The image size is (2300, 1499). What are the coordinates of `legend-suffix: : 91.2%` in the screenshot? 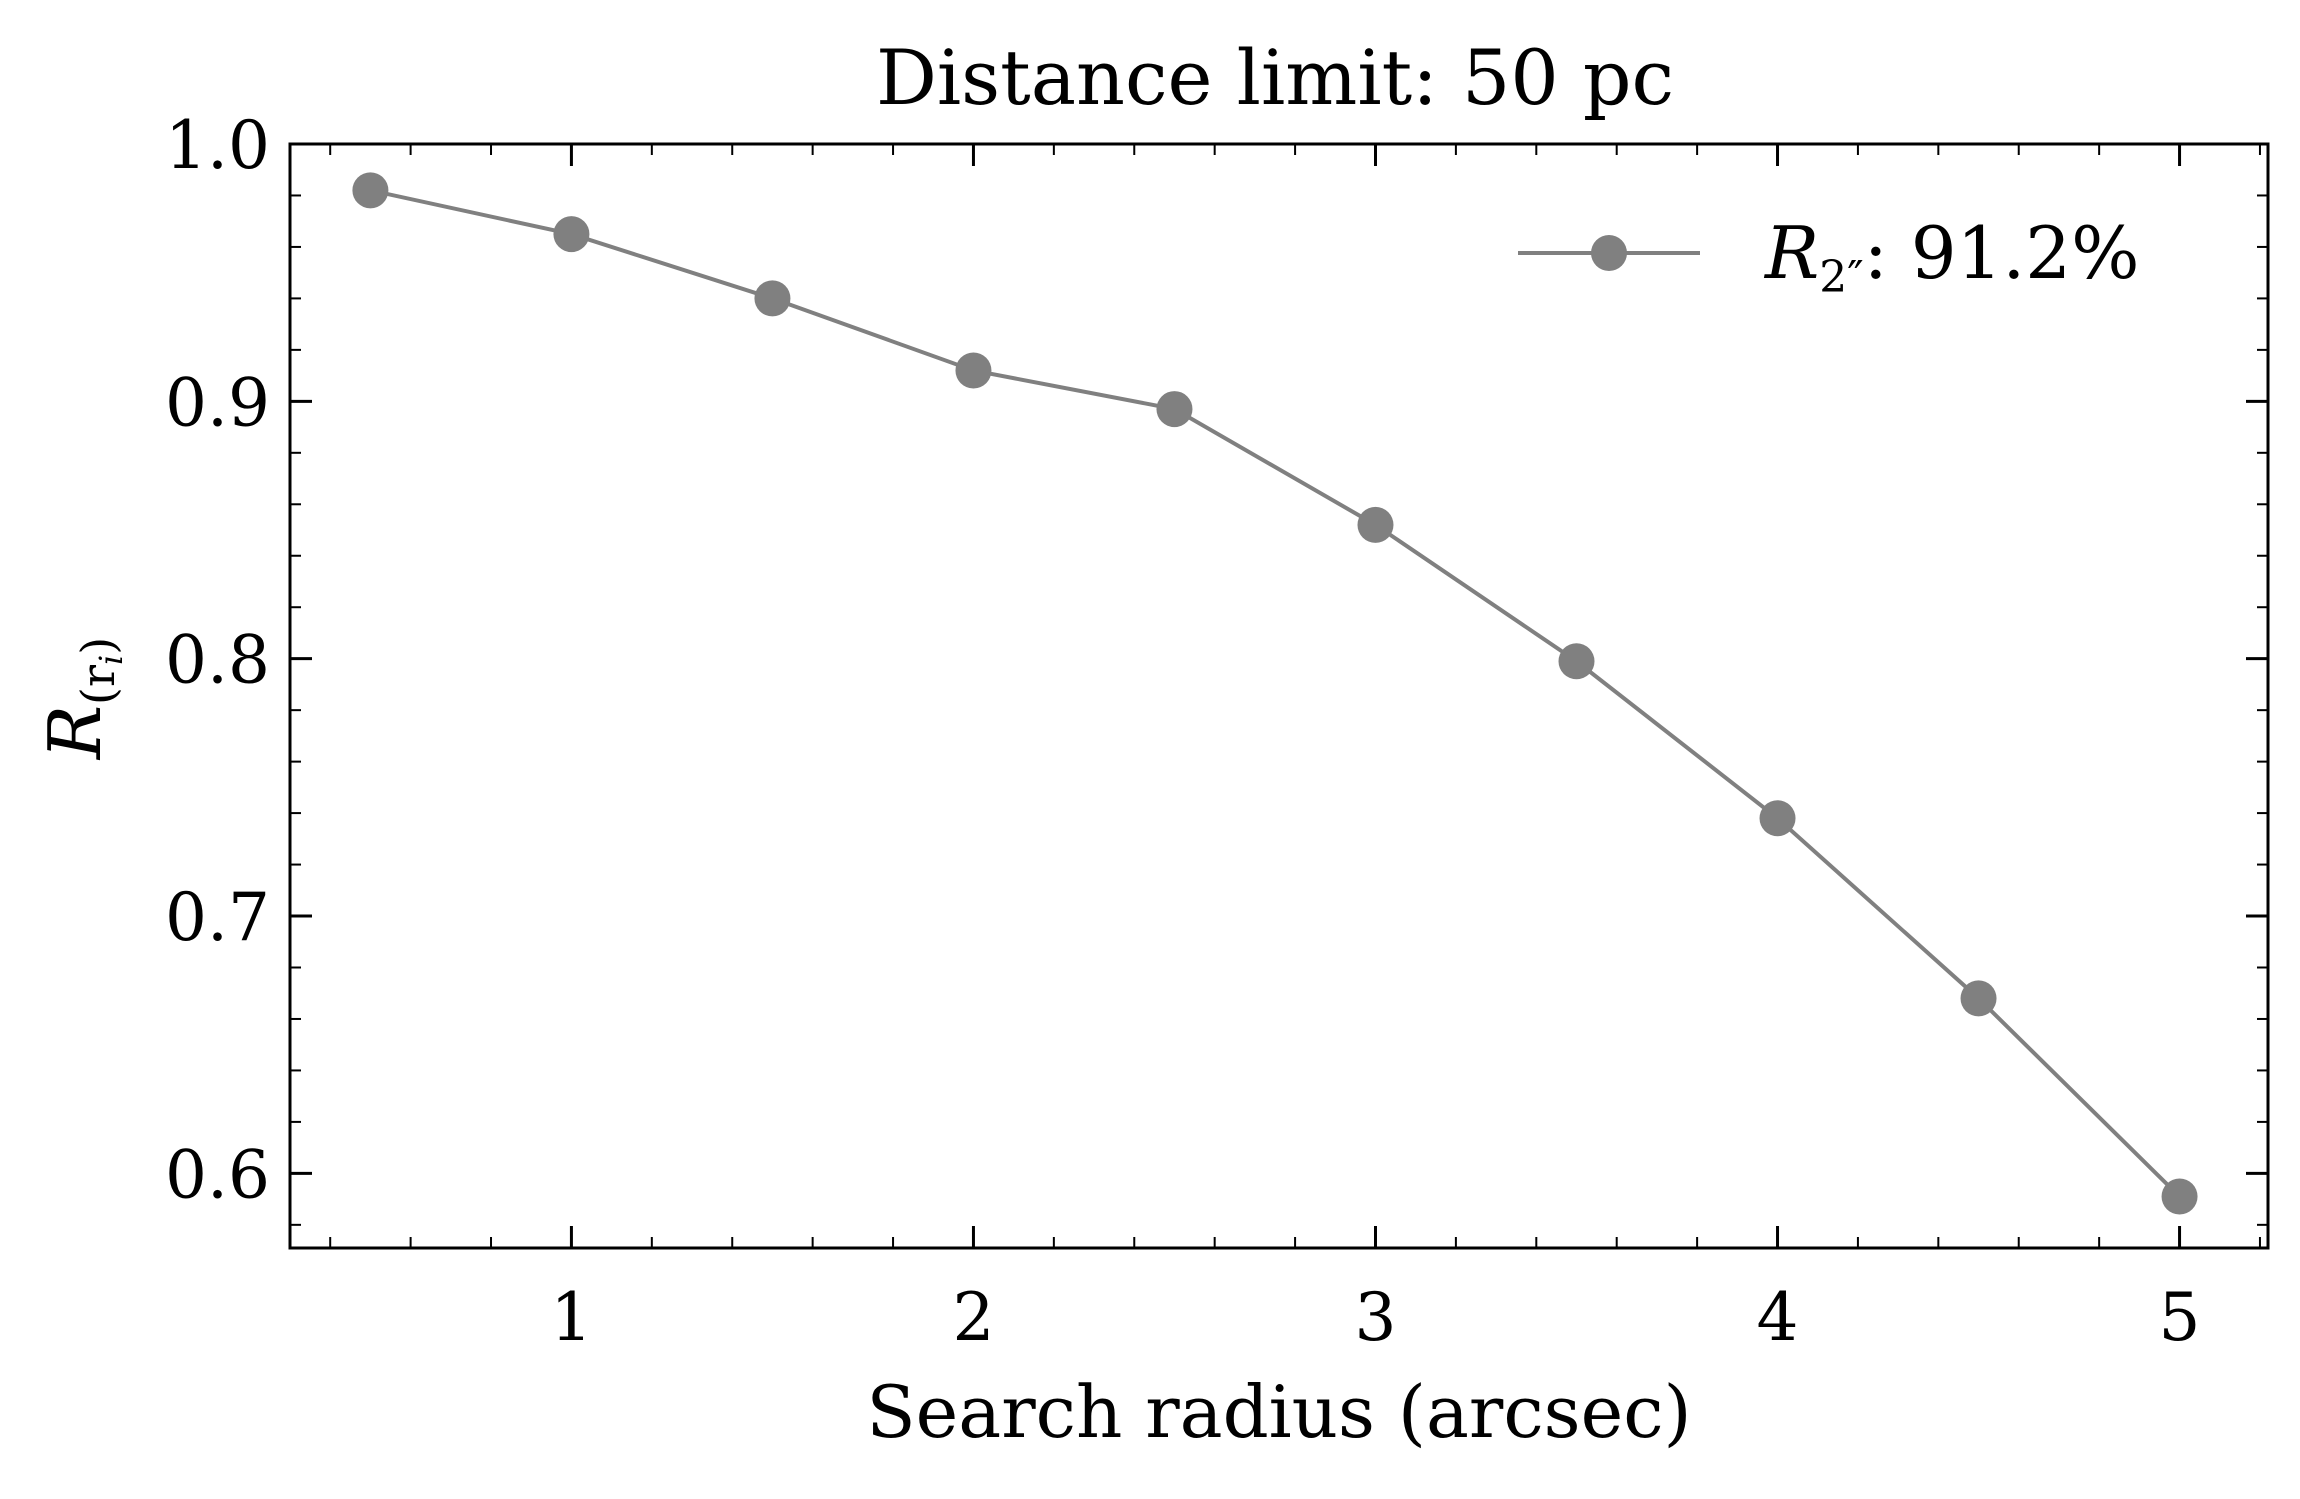 It's located at (2002, 253).